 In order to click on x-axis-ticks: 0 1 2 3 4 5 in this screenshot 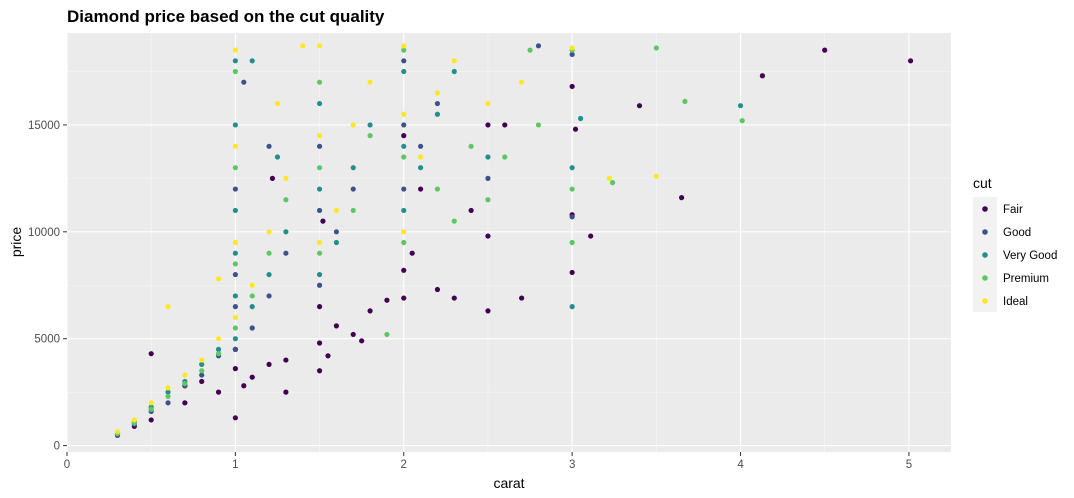, I will do `click(488, 461)`.